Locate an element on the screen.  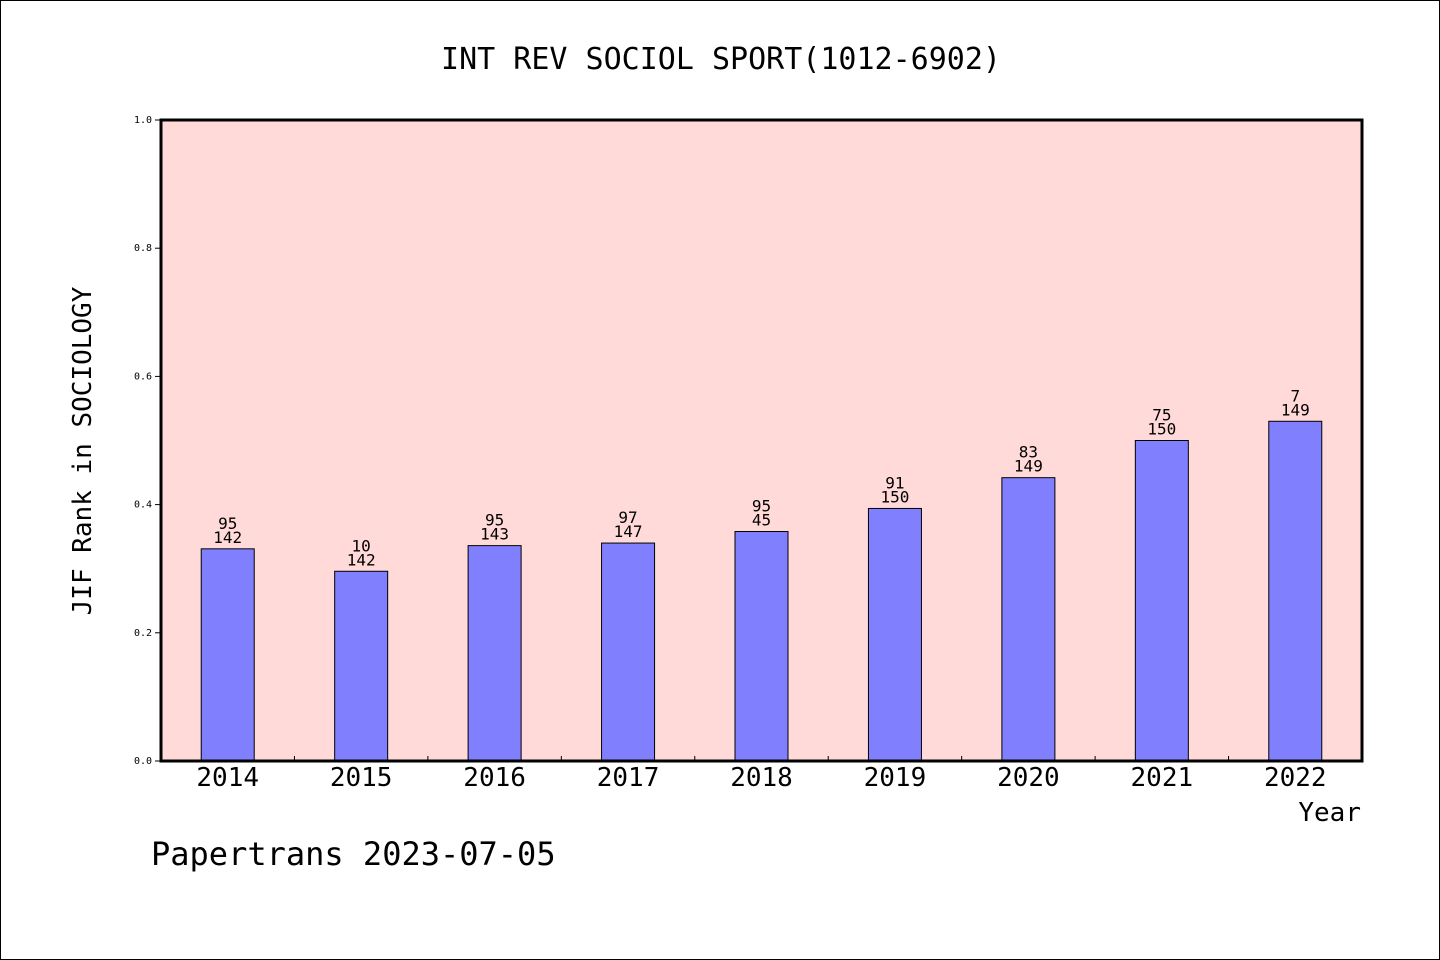
y-tick-label: 0.0 is located at coordinates (143, 761).